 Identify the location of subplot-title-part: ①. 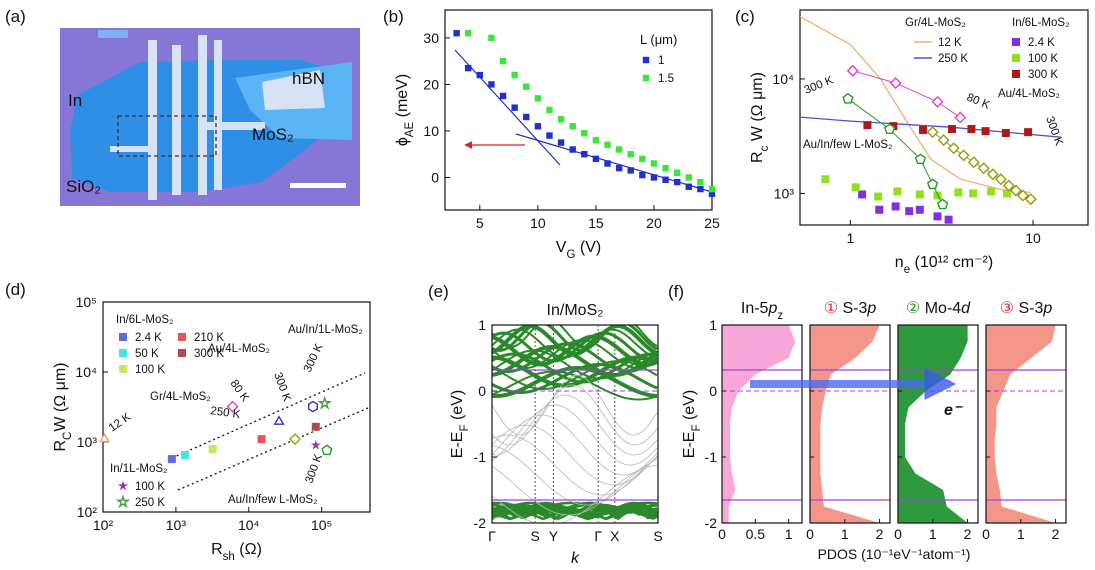
(831, 308).